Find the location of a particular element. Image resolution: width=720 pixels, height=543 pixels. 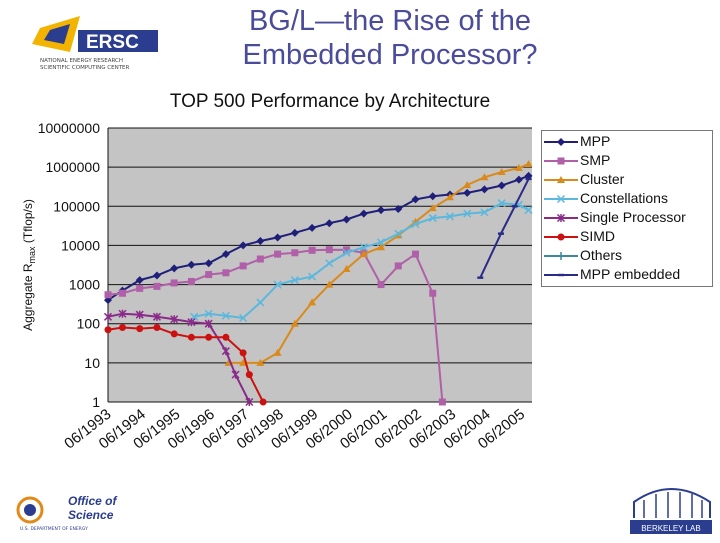

lbl-logo-text: BERKELEY LAB is located at coordinates (670, 528).